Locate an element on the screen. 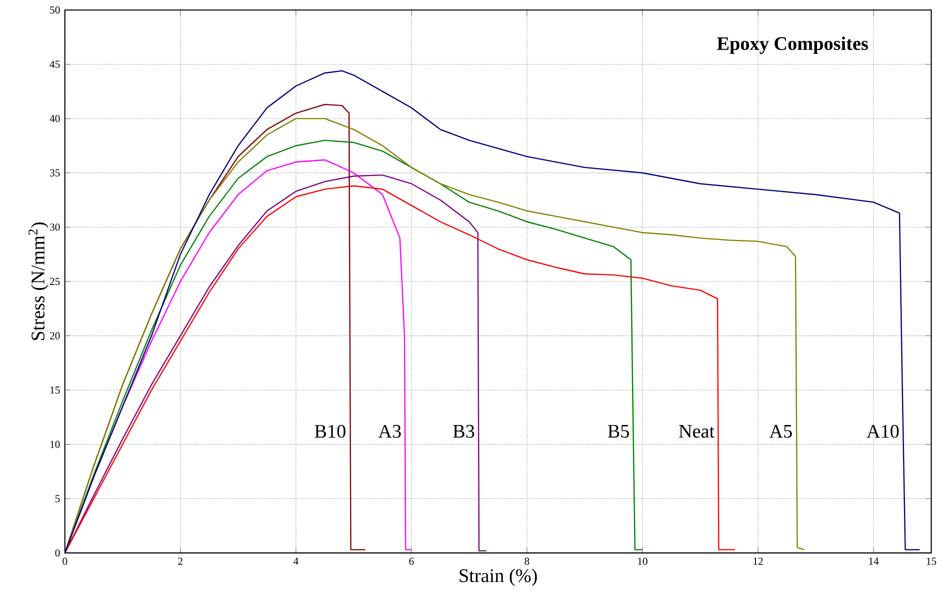 This screenshot has height=607, width=941. y-axis-title: Stress (N/mm$^{2}$) is located at coordinates (38, 281).